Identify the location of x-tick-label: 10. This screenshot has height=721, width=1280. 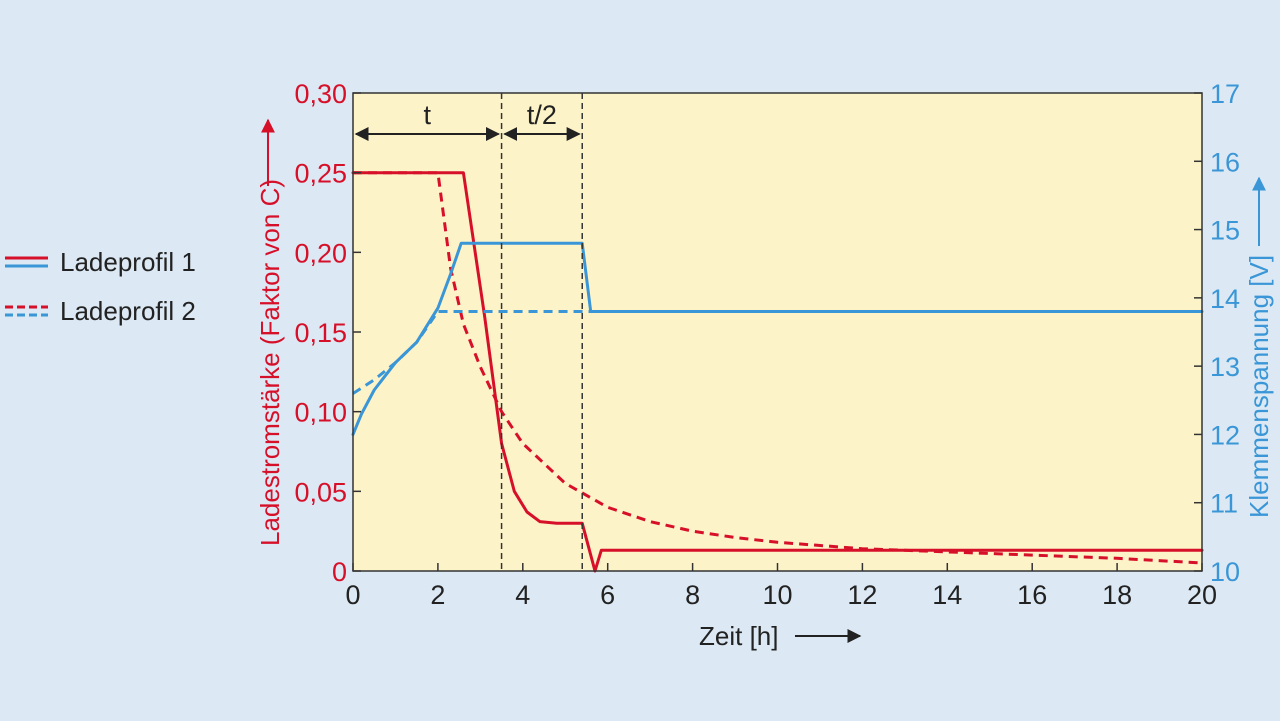
(777, 595).